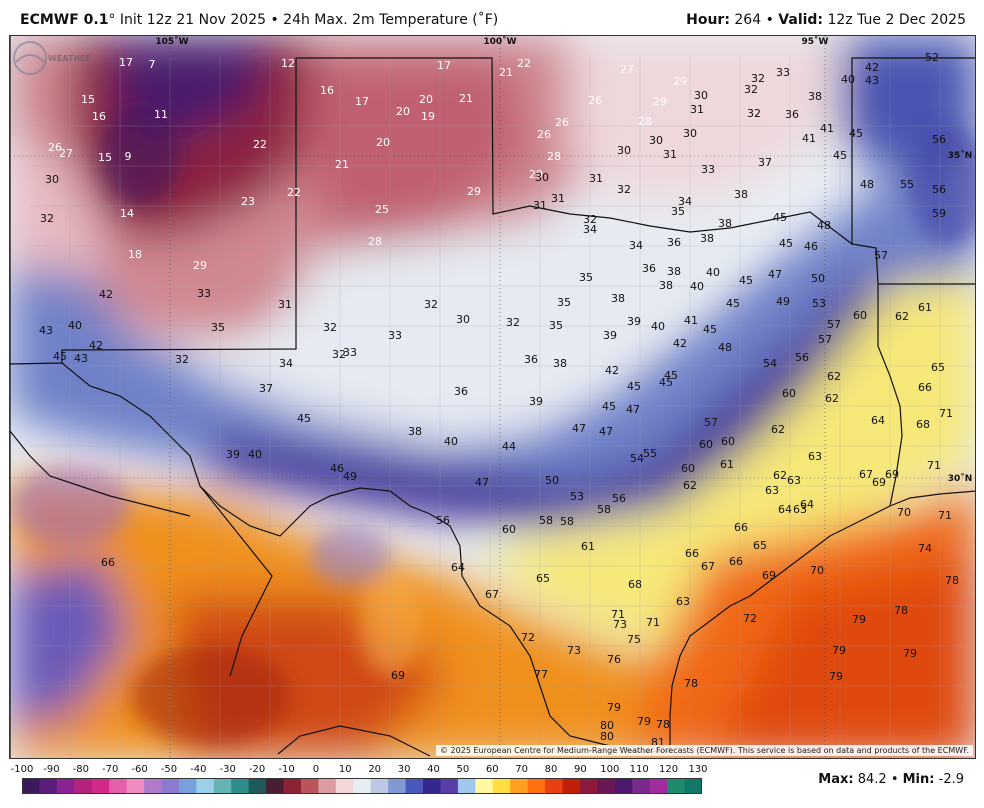  Describe the element at coordinates (770, 363) in the screenshot. I see `temperature-value: 54` at that location.